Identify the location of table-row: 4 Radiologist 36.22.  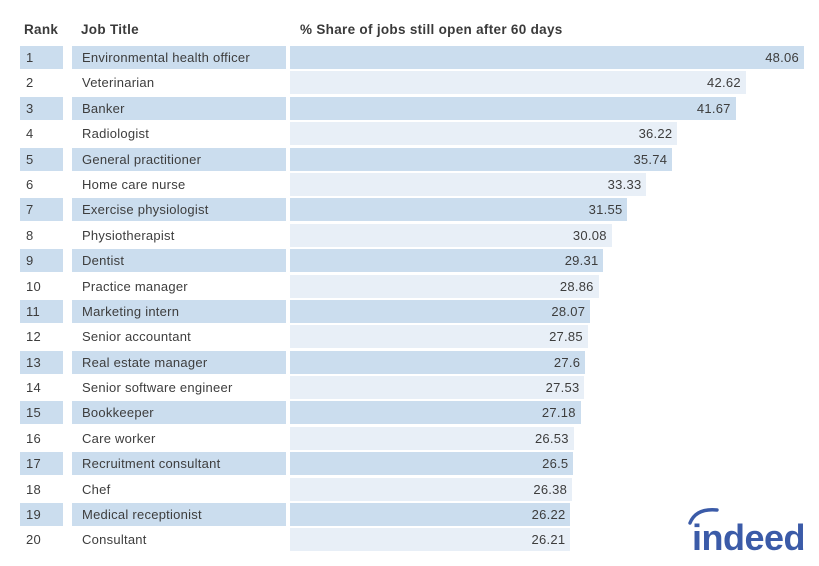
(402, 134).